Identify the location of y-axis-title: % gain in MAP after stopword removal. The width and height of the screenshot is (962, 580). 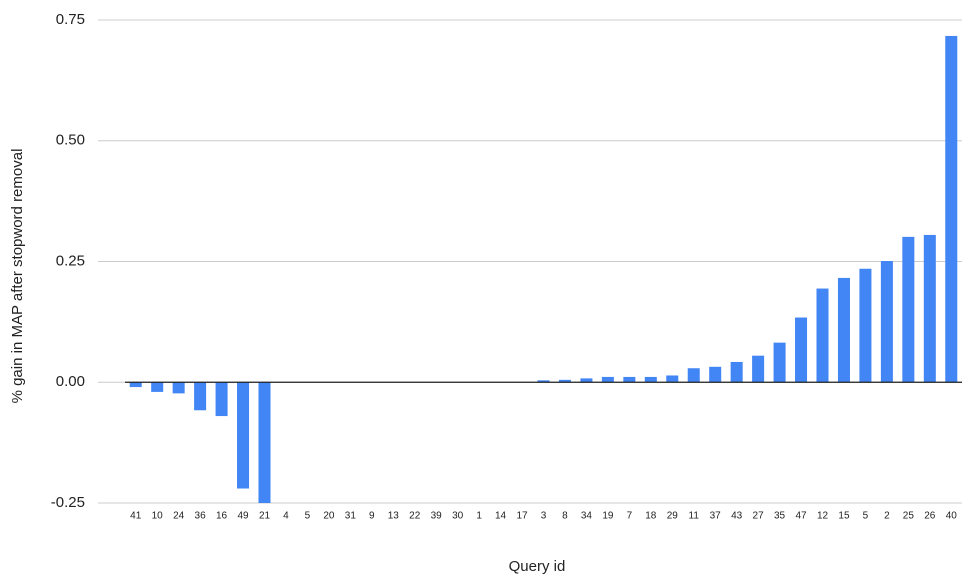
(17, 276).